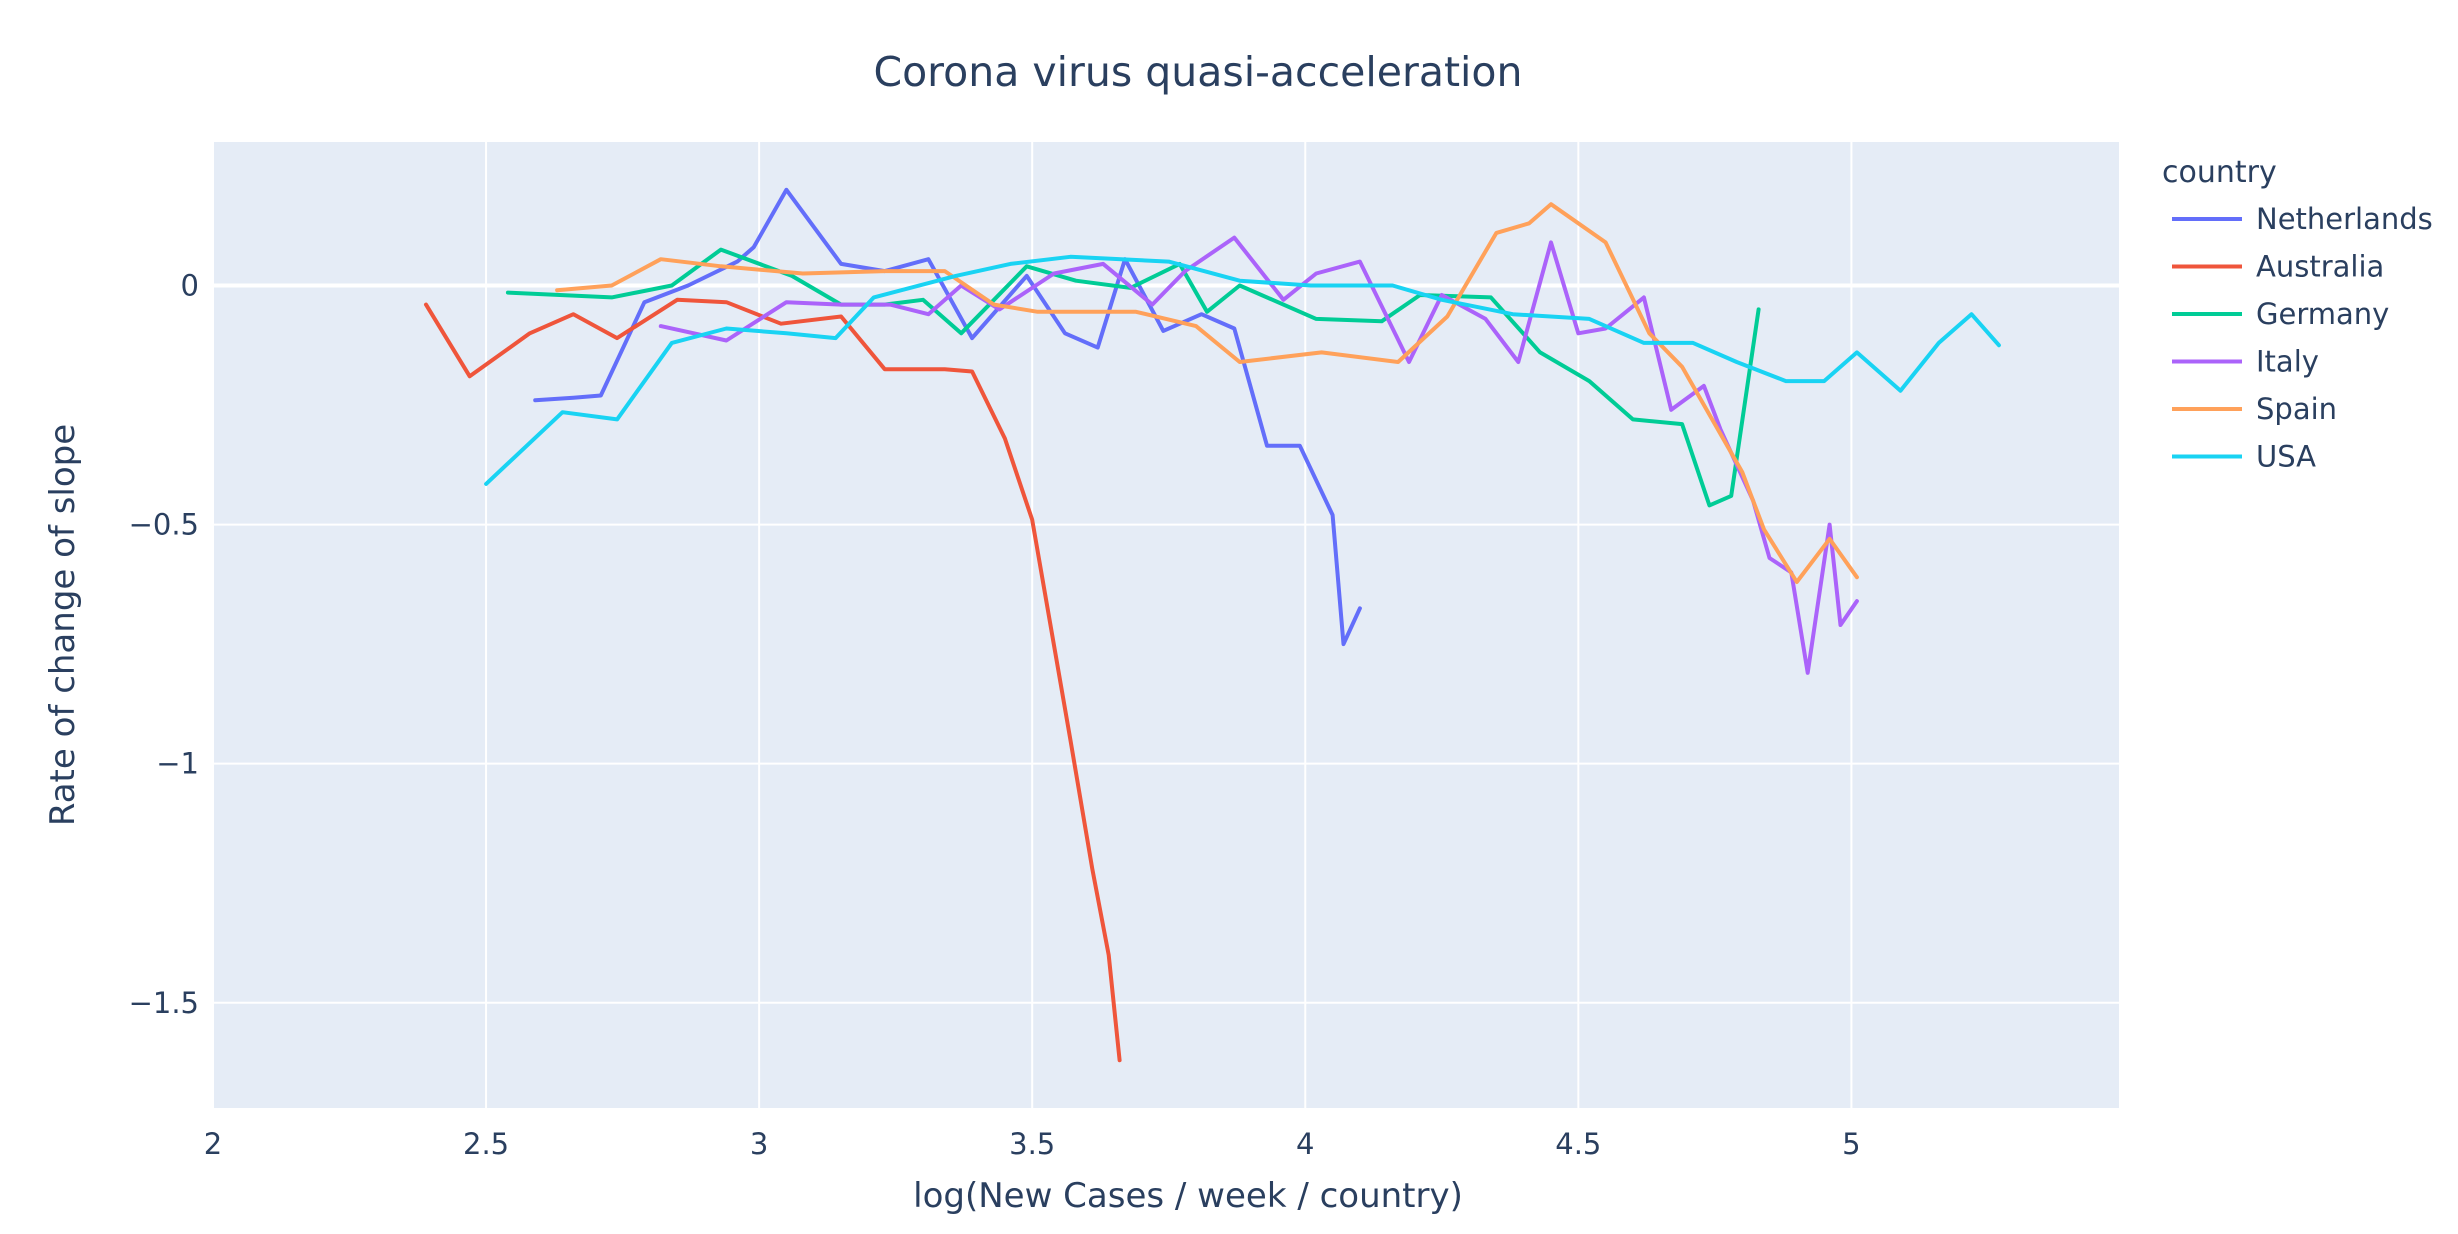 This screenshot has width=2458, height=1234. I want to click on x-tick-label: 2.5, so click(486, 1144).